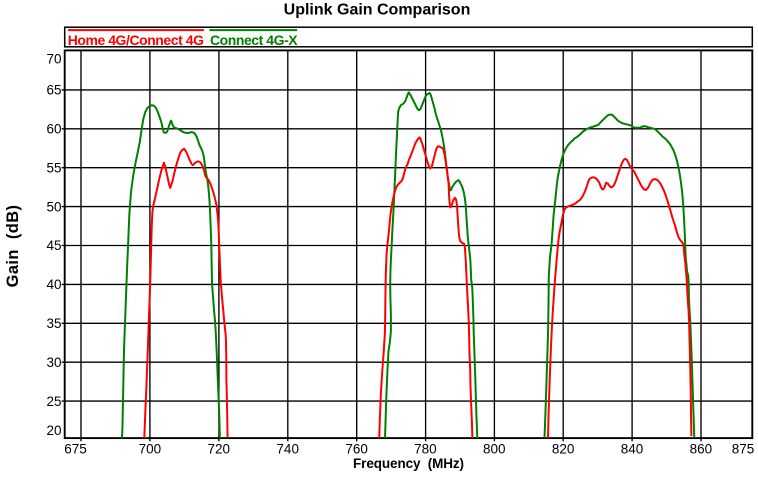 Image resolution: width=758 pixels, height=481 pixels. Describe the element at coordinates (13, 246) in the screenshot. I see `svg-text: Gain (dB)` at that location.